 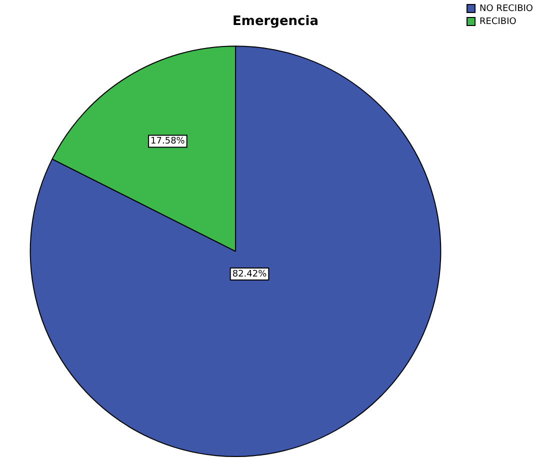 What do you see at coordinates (275, 22) in the screenshot?
I see `text: Emergencia` at bounding box center [275, 22].